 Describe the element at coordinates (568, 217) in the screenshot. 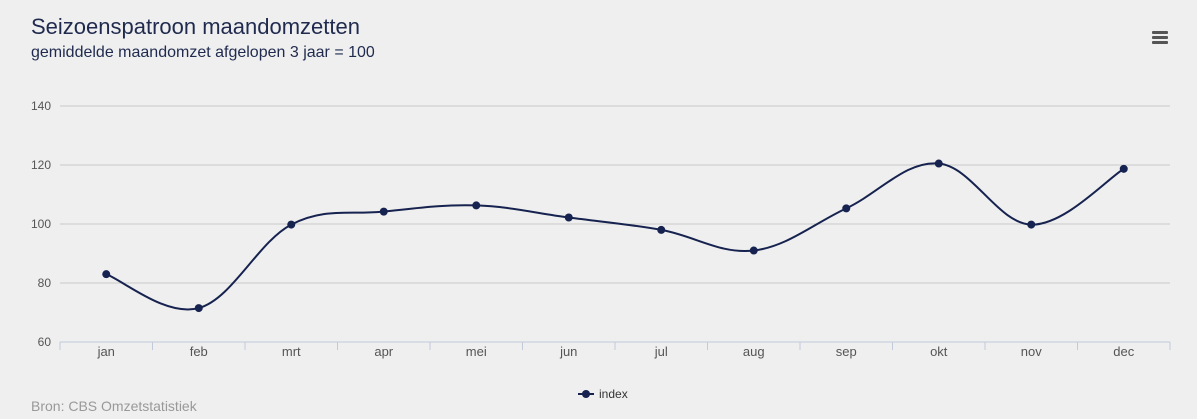

I see `data-point-jun` at that location.